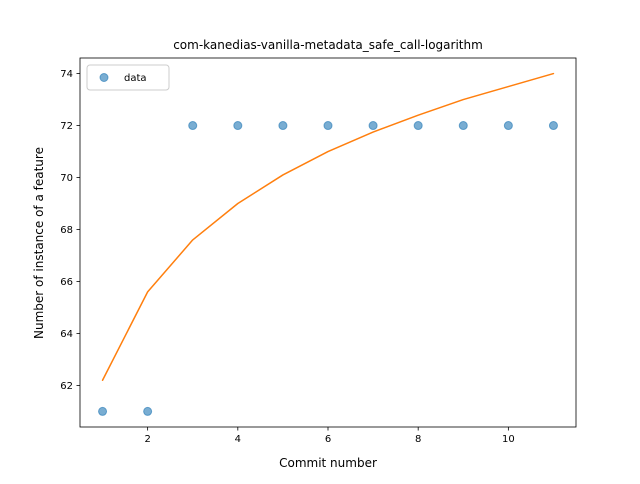  What do you see at coordinates (238, 439) in the screenshot?
I see `x-tick-label: 4` at bounding box center [238, 439].